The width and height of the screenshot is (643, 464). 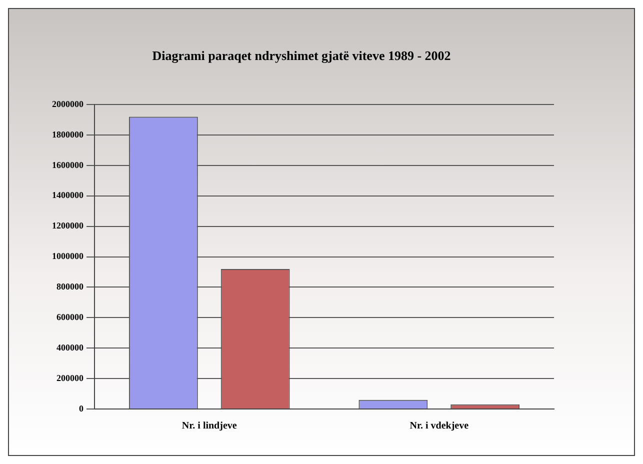 I want to click on chart-title: Diagrami paraqet ndryshimet gjatë viteve 1989 - 2002, so click(x=301, y=56).